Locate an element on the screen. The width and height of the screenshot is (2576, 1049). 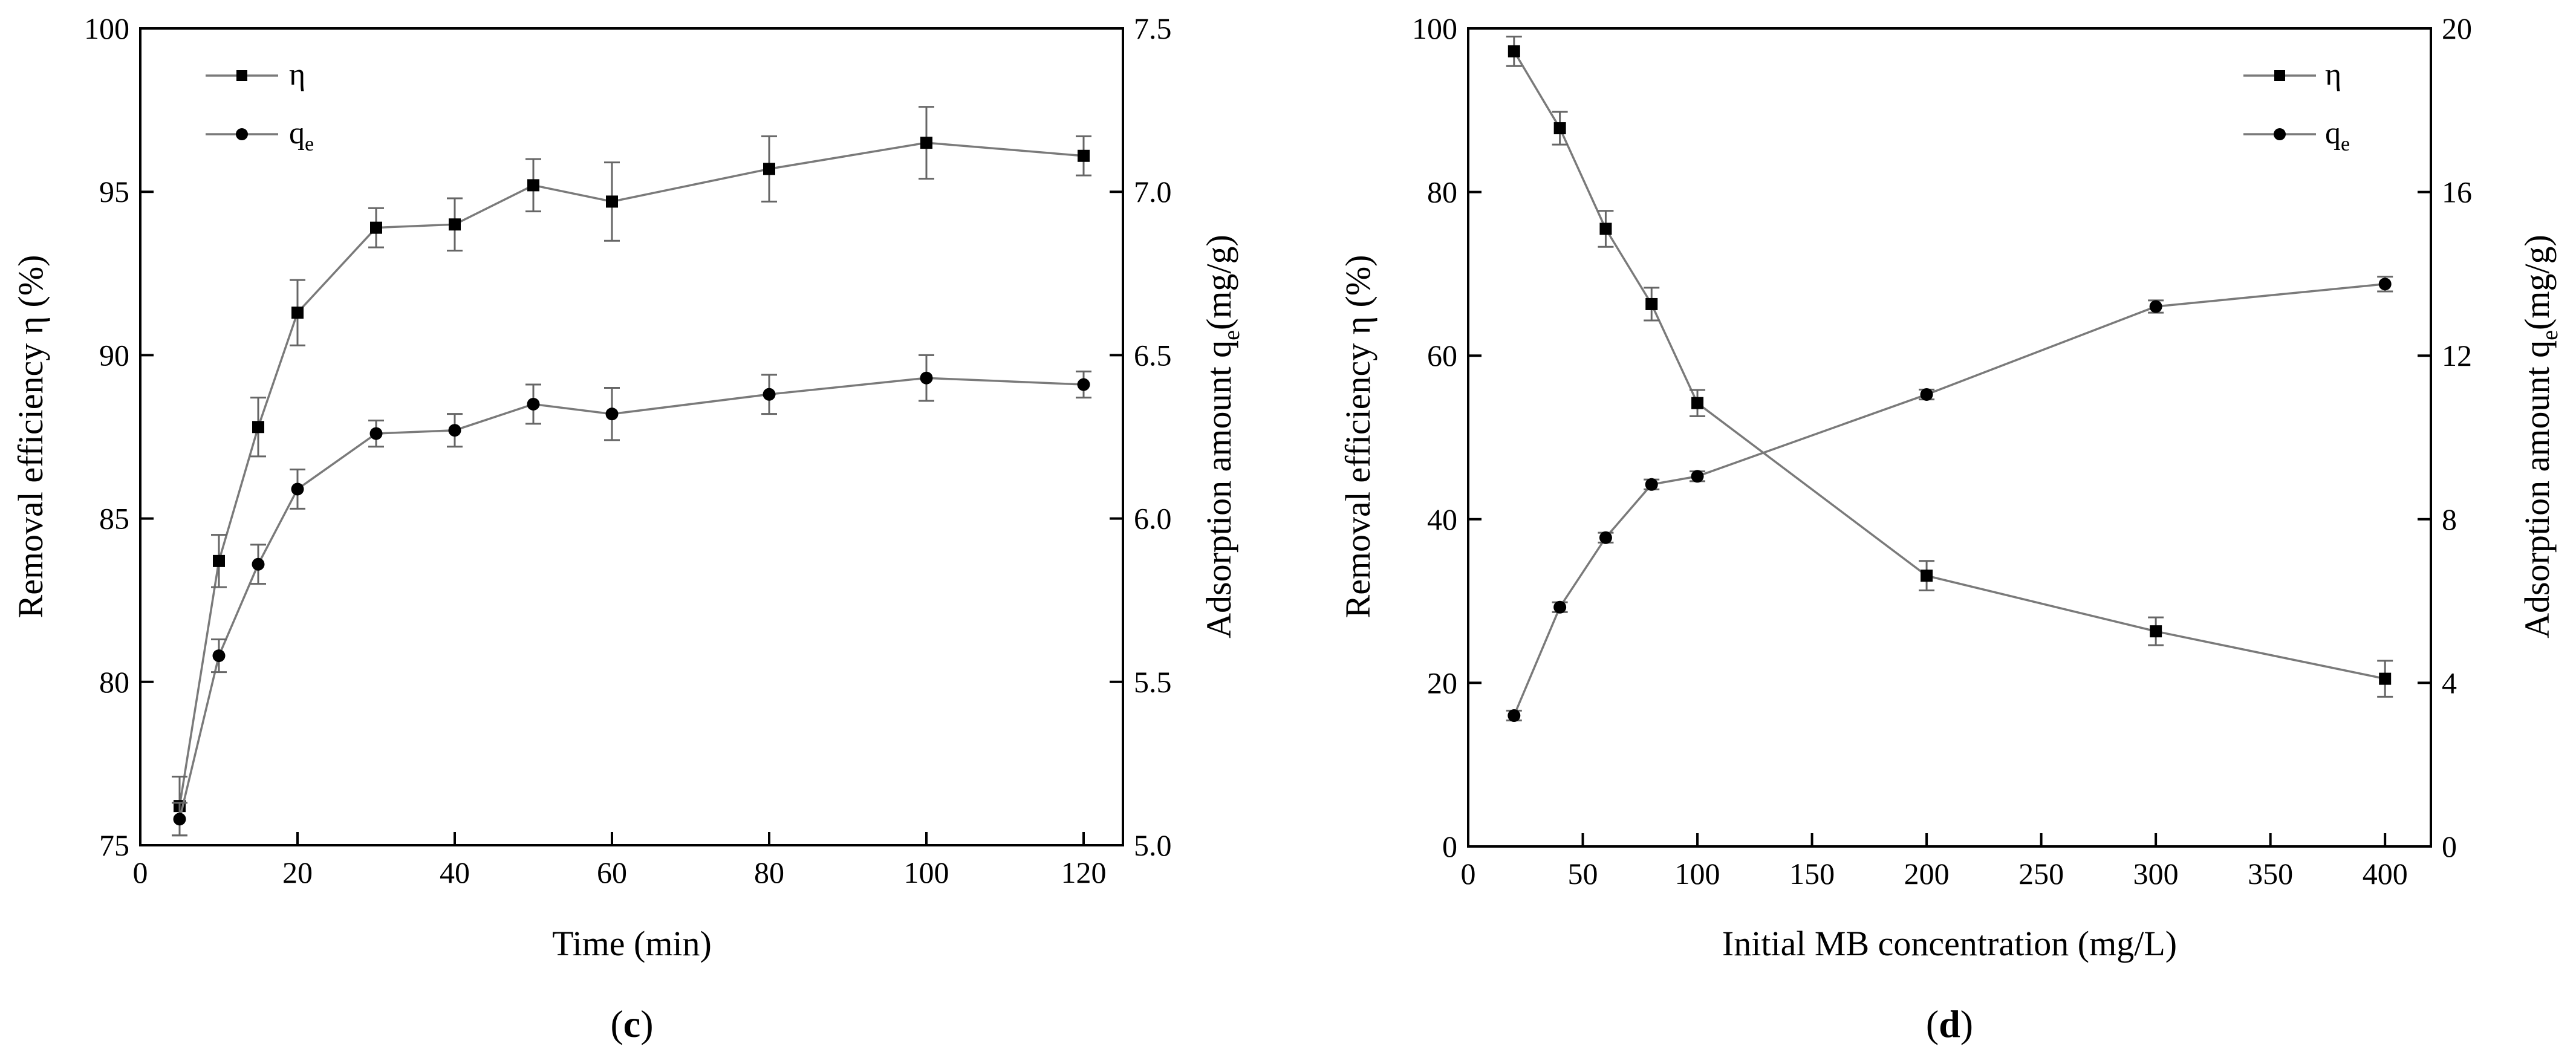
y-tick-label-right-c: 5.5 is located at coordinates (1153, 682).